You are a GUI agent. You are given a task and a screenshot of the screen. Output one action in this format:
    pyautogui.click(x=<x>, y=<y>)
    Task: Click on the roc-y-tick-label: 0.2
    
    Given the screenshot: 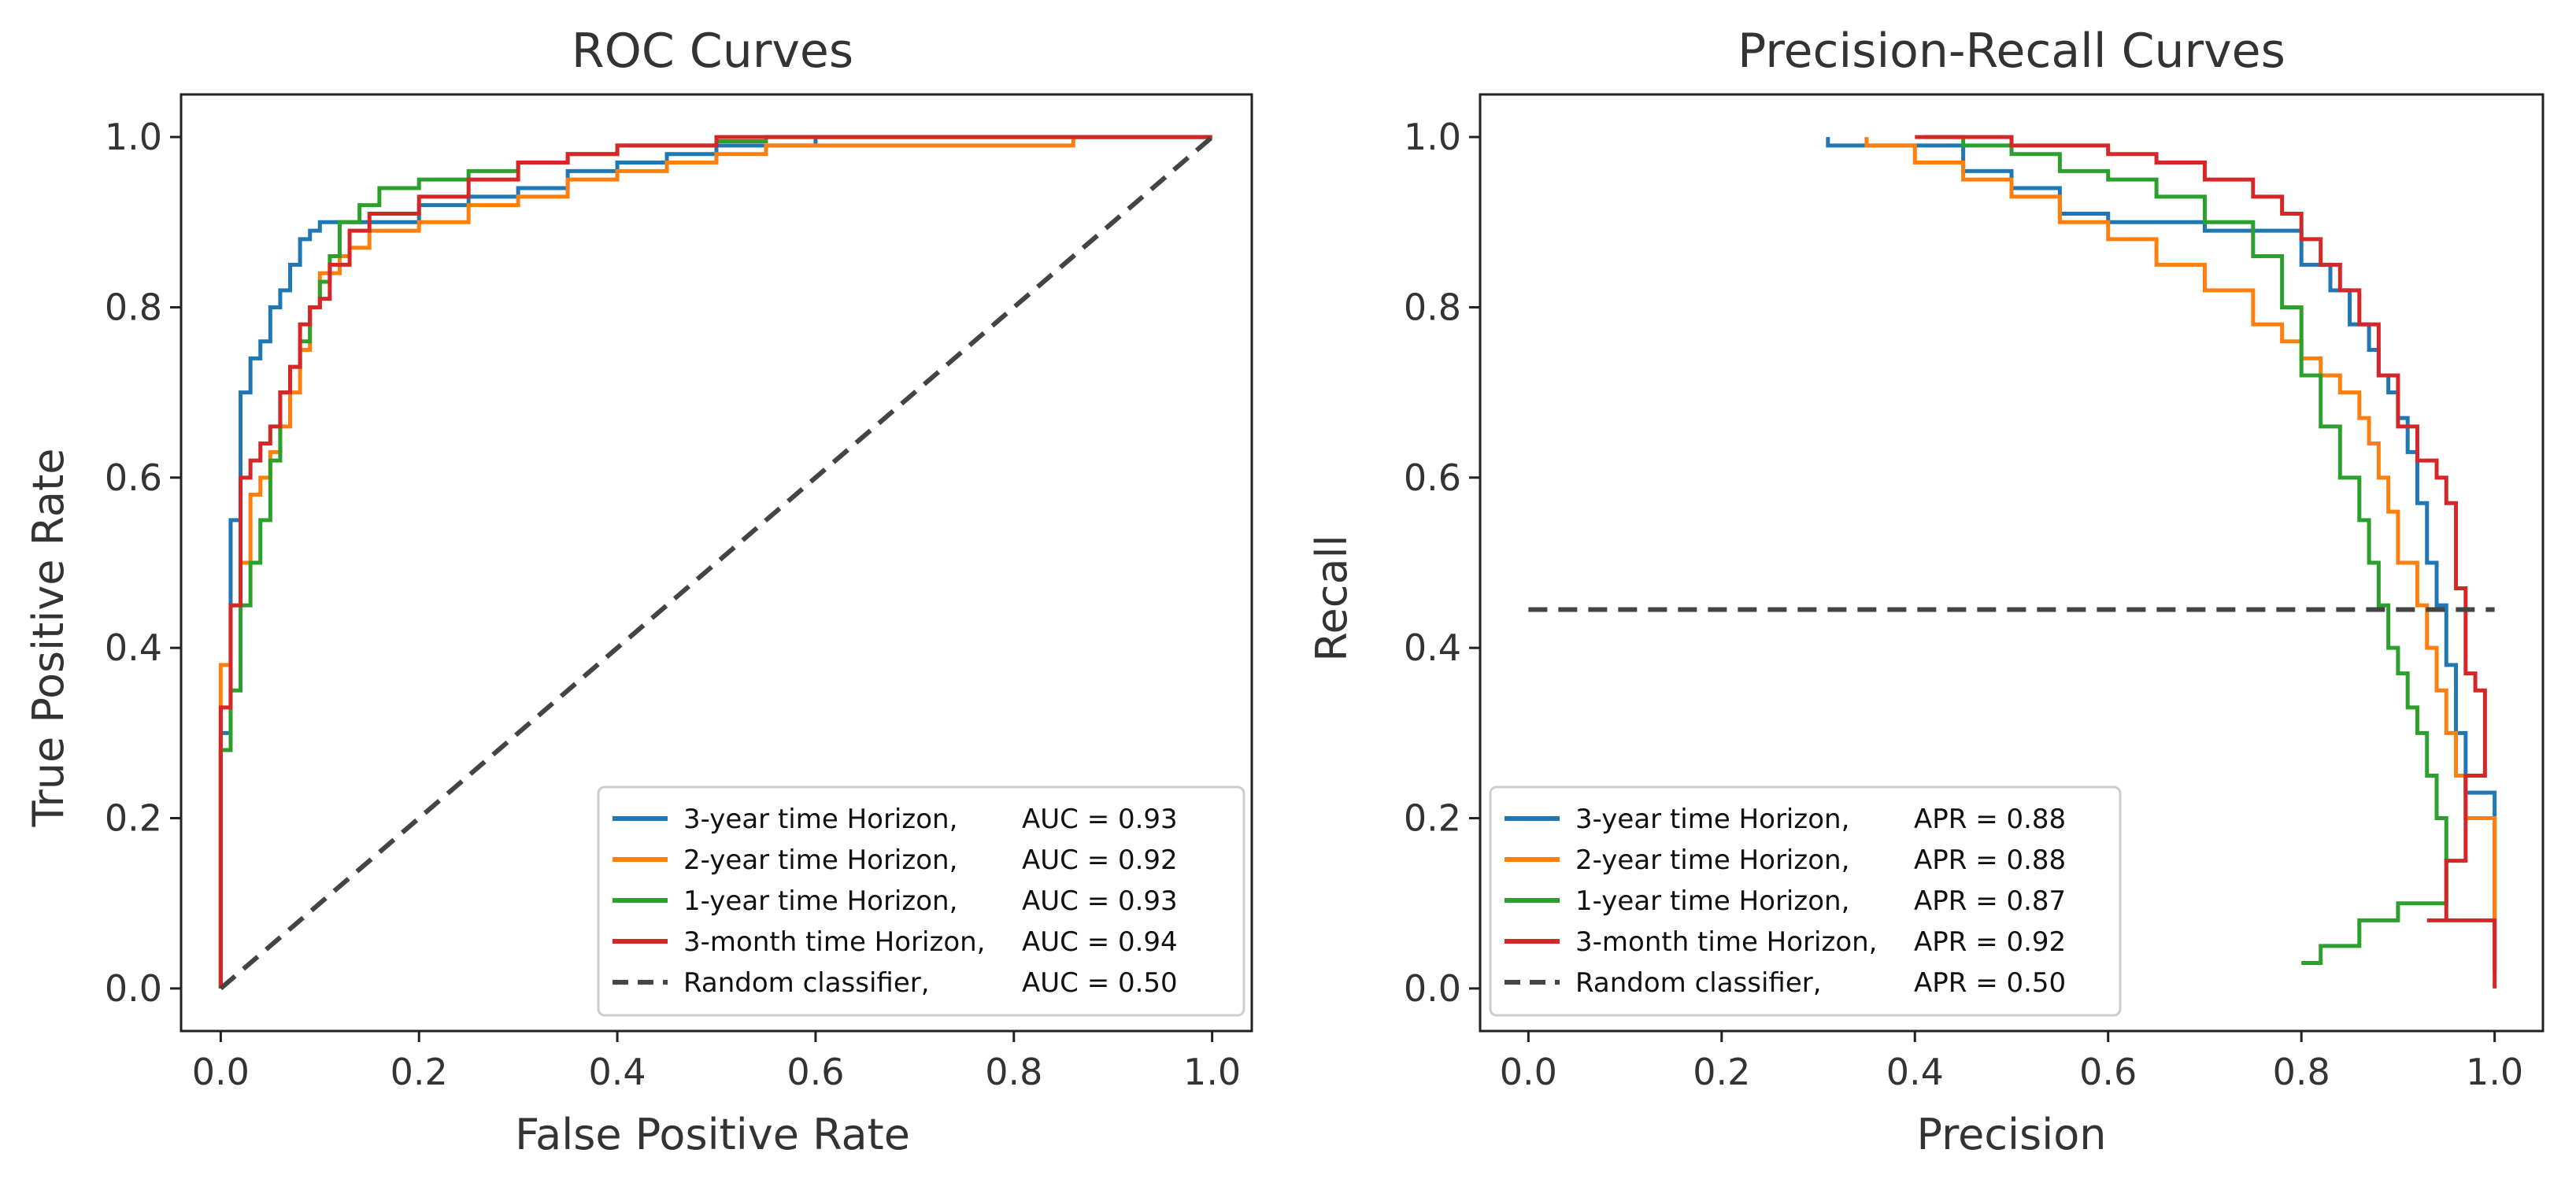 What is the action you would take?
    pyautogui.click(x=133, y=818)
    